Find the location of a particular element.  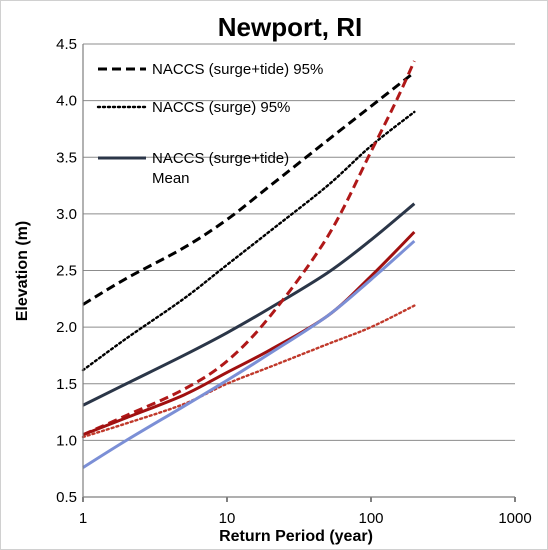

y-tick-label: 4.0 is located at coordinates (66, 101).